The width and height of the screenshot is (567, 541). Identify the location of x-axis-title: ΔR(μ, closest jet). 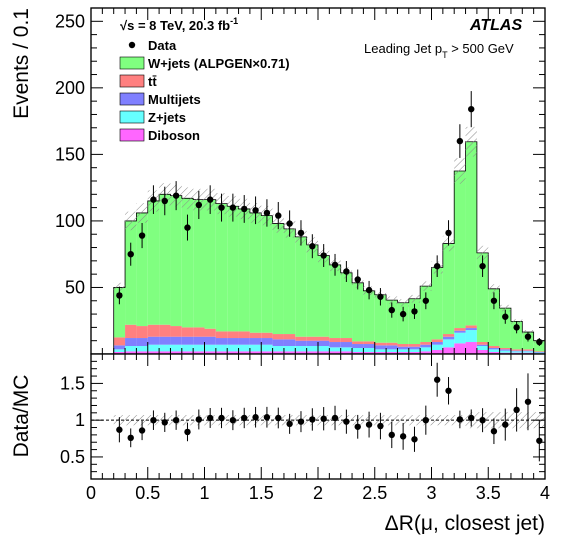
(465, 523).